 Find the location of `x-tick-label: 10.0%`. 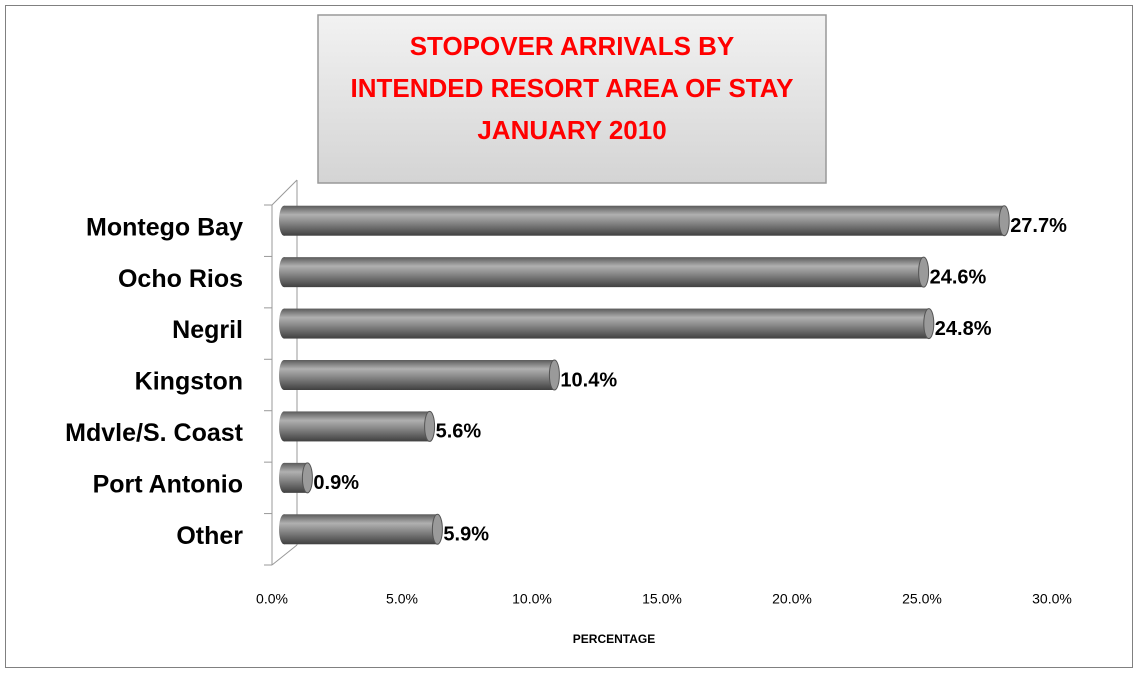

x-tick-label: 10.0% is located at coordinates (532, 599).